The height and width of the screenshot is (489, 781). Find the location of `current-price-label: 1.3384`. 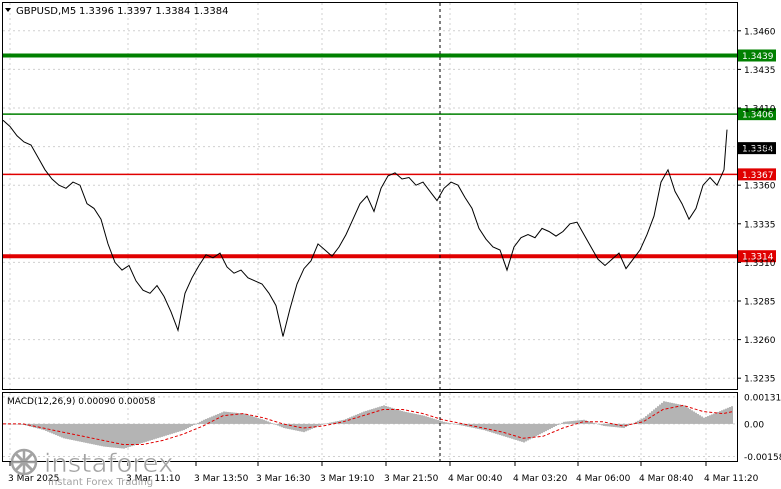

current-price-label: 1.3384 is located at coordinates (758, 150).